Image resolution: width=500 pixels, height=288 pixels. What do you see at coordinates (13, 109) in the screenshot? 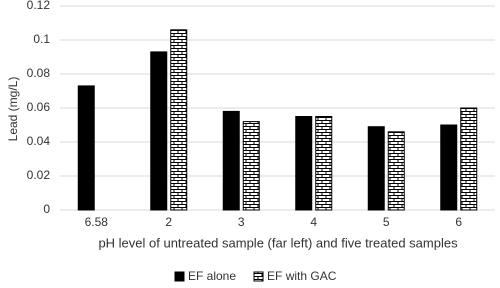
I see `y-axis-label: Lead (mg/L)` at bounding box center [13, 109].